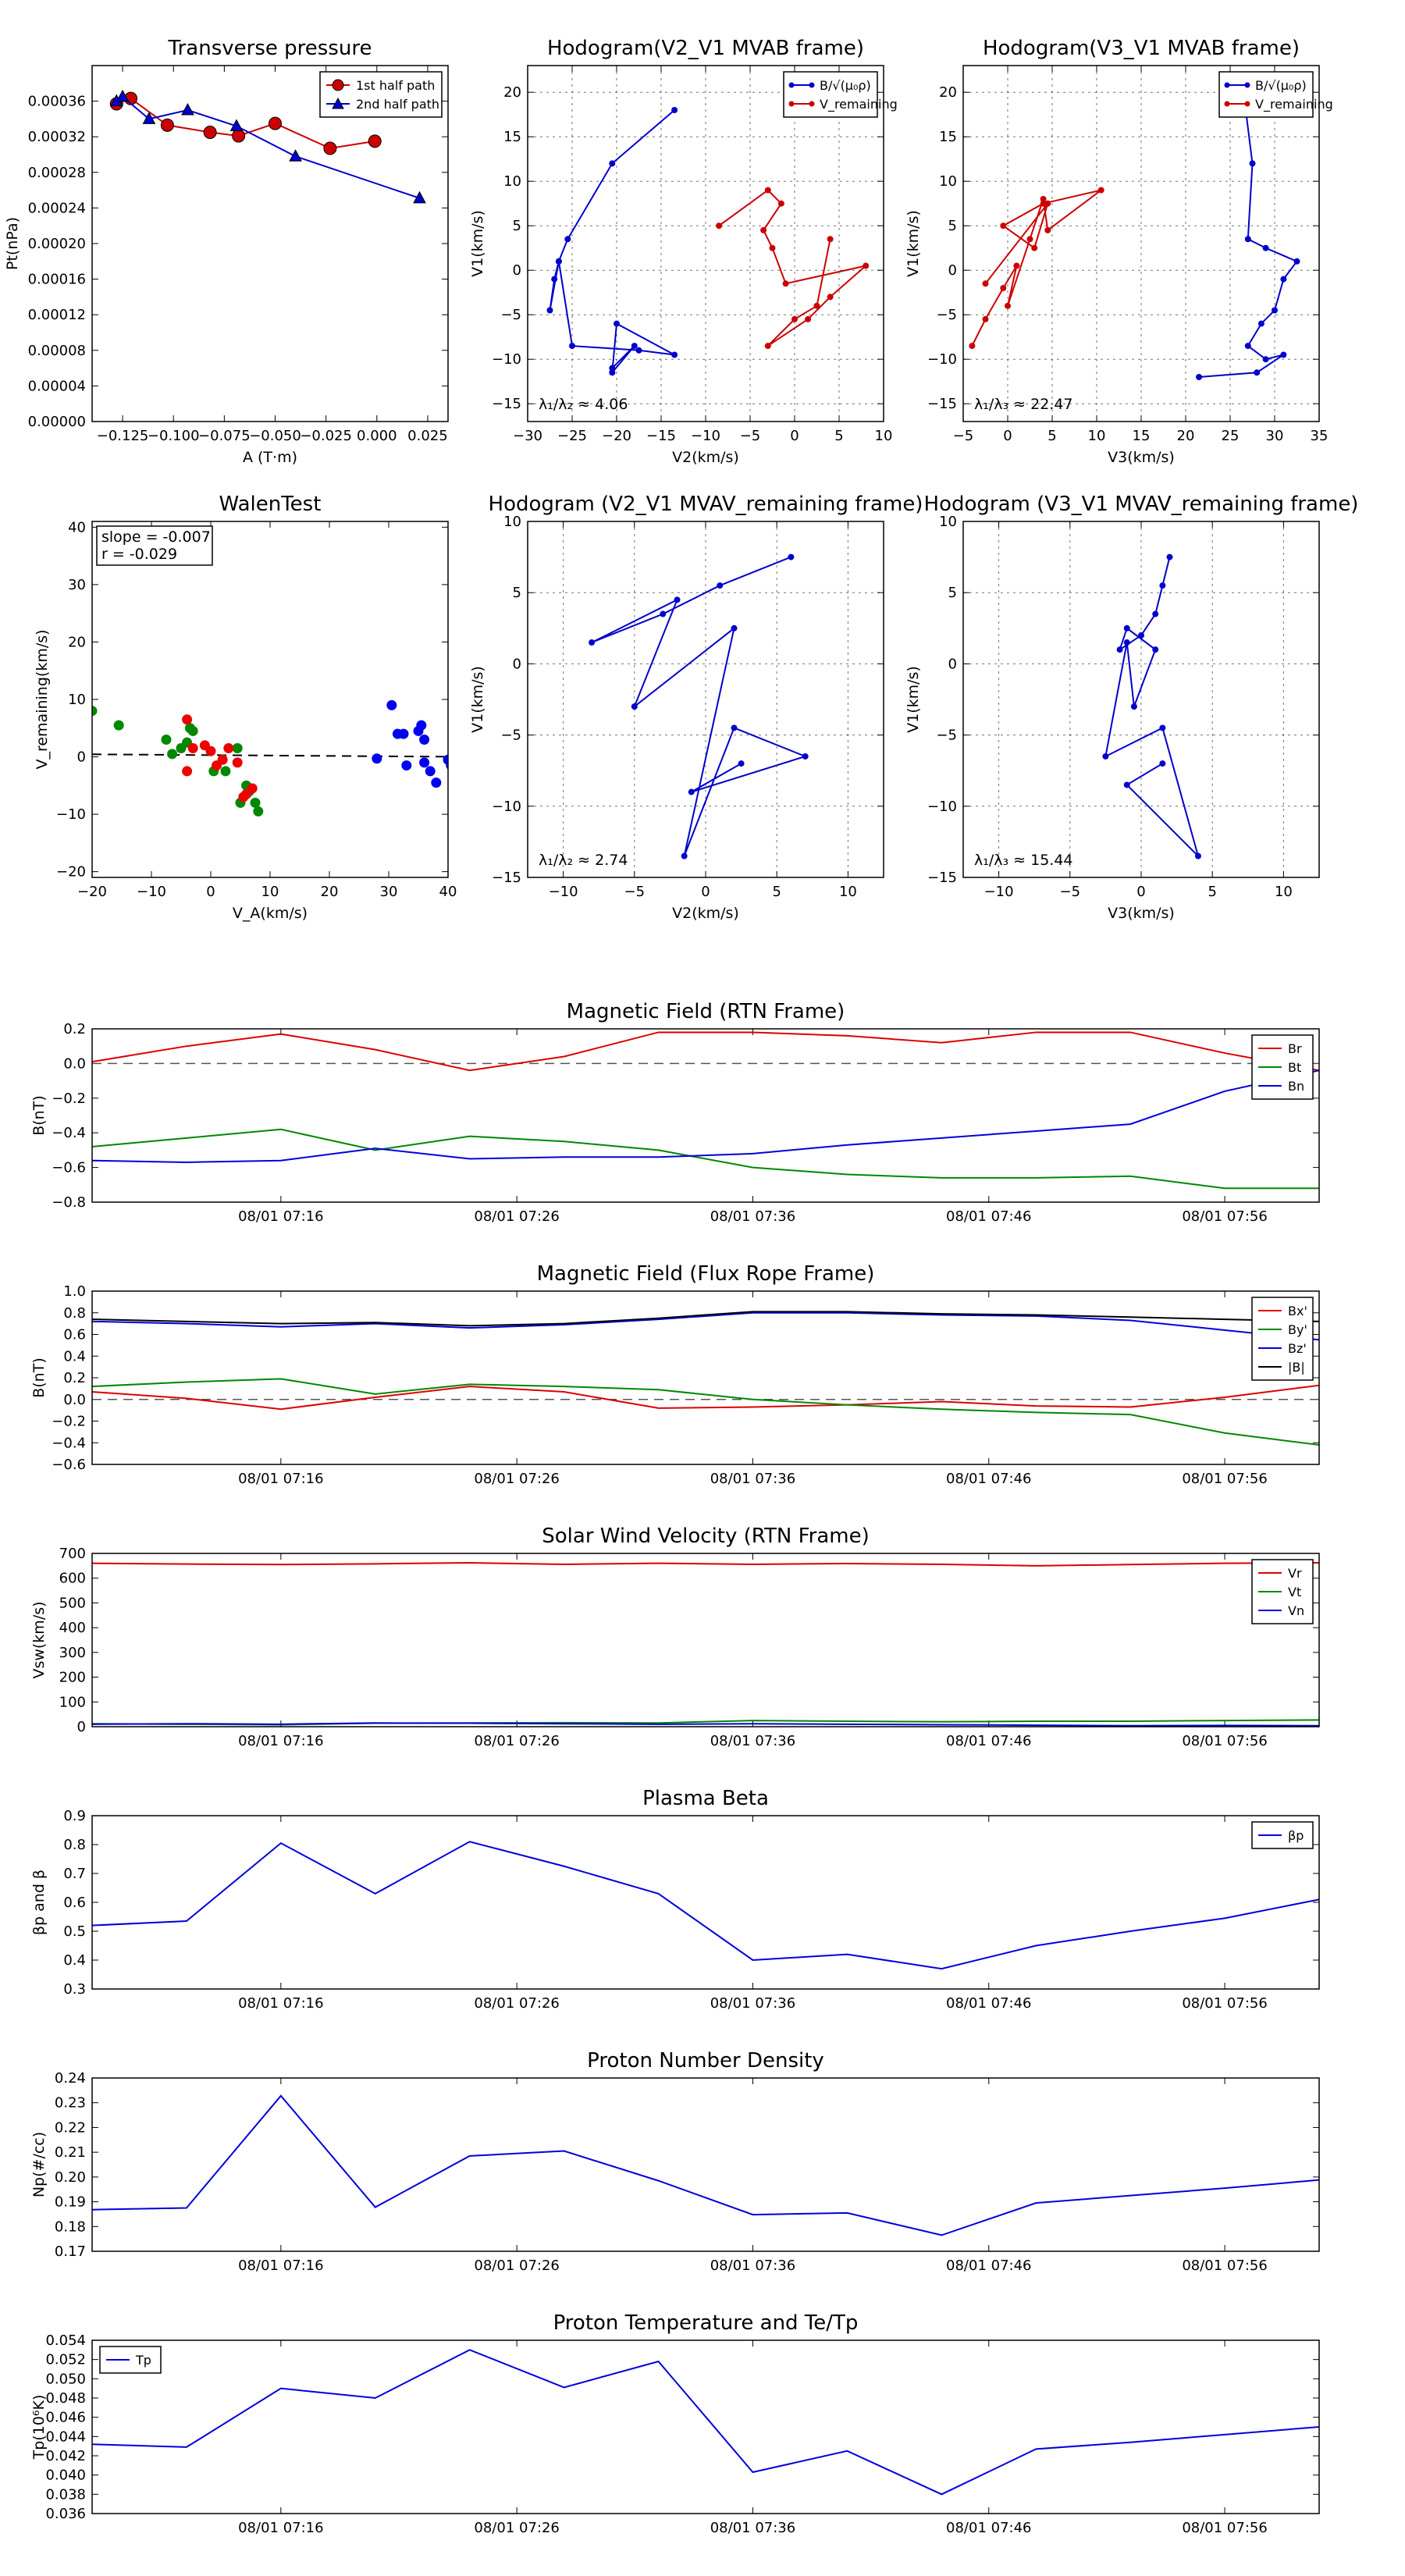 The width and height of the screenshot is (1405, 2576). Describe the element at coordinates (478, 699) in the screenshot. I see `y-axis-label: V1(km/s)` at that location.